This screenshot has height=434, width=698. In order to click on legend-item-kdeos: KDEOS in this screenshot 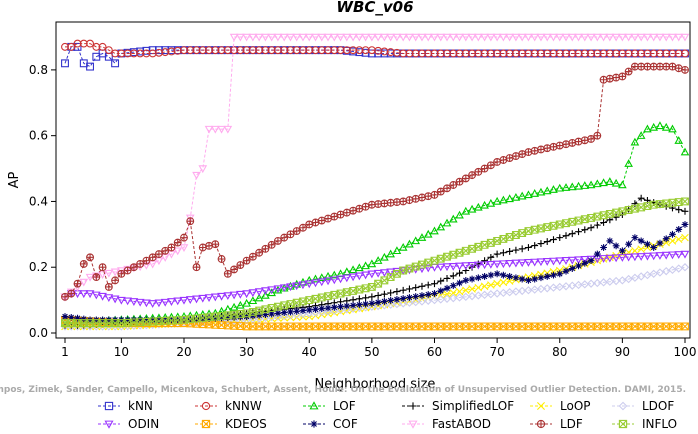, I will do `click(231, 424)`.